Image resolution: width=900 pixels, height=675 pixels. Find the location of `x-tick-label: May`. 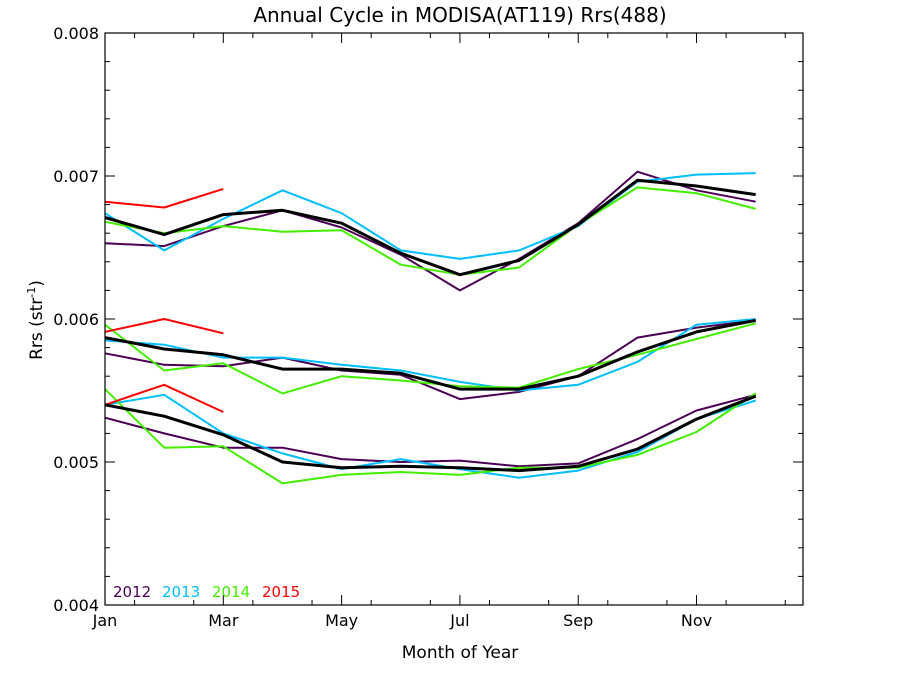

x-tick-label: May is located at coordinates (341, 620).